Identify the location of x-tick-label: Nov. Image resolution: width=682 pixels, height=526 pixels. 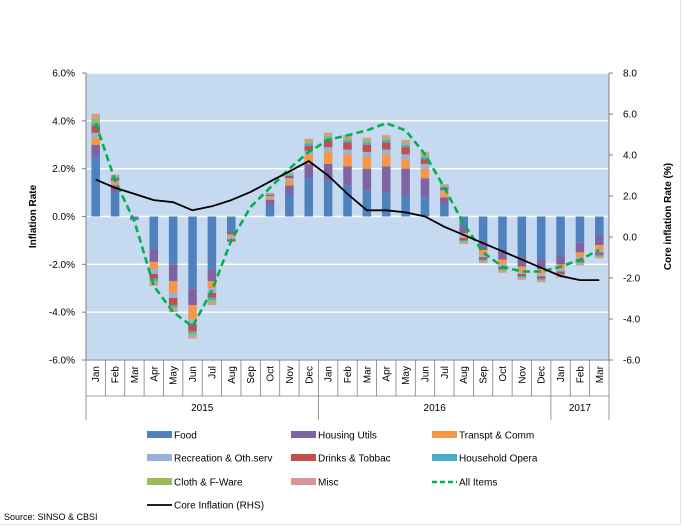
(290, 375).